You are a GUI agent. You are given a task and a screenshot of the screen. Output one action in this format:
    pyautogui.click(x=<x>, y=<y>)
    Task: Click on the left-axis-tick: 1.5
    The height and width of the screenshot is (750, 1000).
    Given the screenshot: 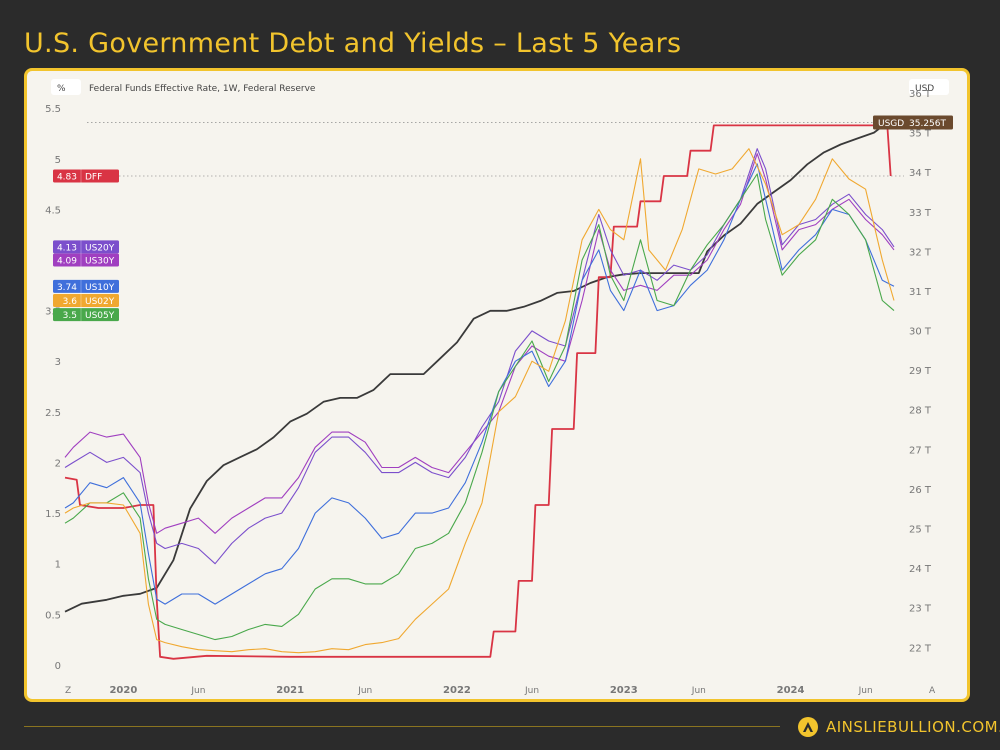 What is the action you would take?
    pyautogui.click(x=53, y=514)
    